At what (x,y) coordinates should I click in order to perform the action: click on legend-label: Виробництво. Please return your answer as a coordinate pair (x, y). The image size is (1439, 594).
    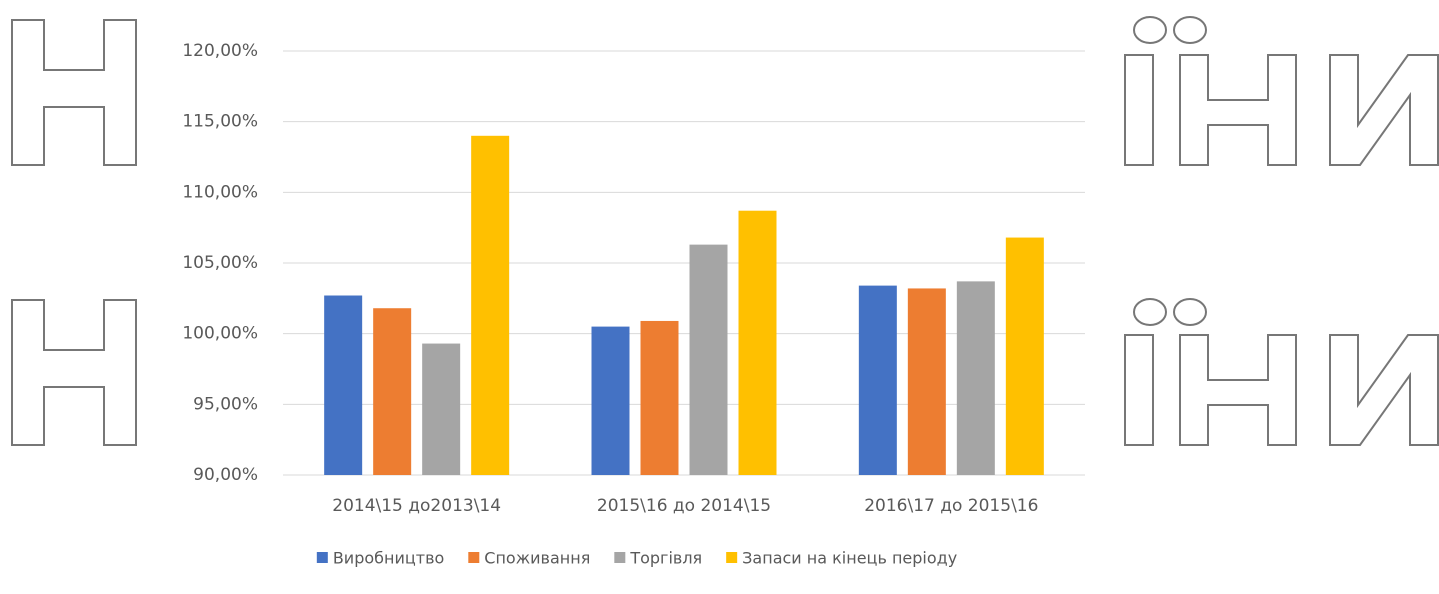
    Looking at the image, I should click on (388, 558).